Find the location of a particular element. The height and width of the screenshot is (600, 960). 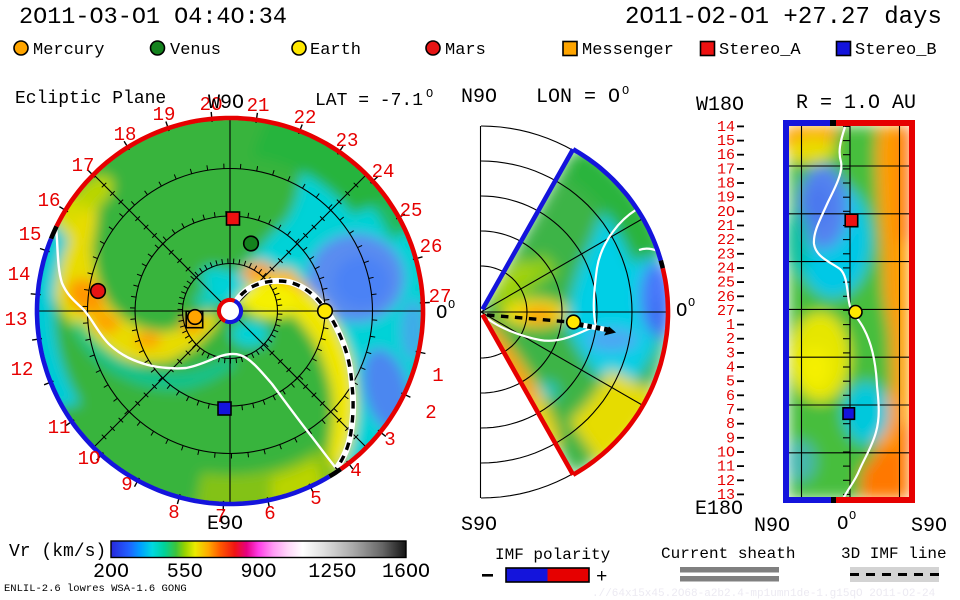

svg-text: 2O11-O3-O1 O4:4O:34 is located at coordinates (153, 17).